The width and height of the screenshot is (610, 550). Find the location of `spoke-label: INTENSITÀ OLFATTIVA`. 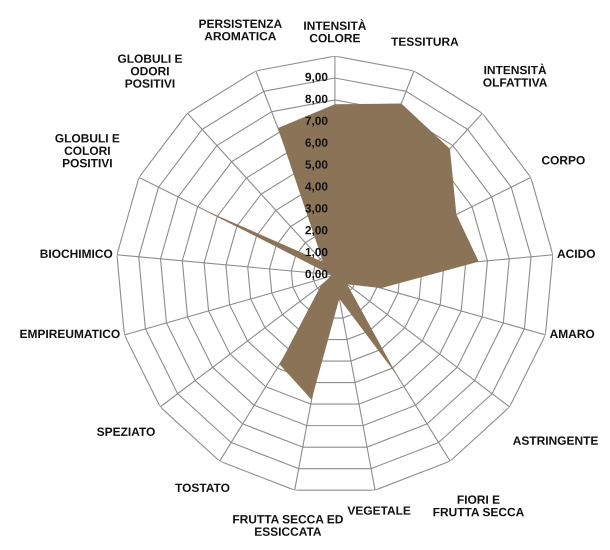

spoke-label: INTENSITÀ OLFATTIVA is located at coordinates (515, 75).